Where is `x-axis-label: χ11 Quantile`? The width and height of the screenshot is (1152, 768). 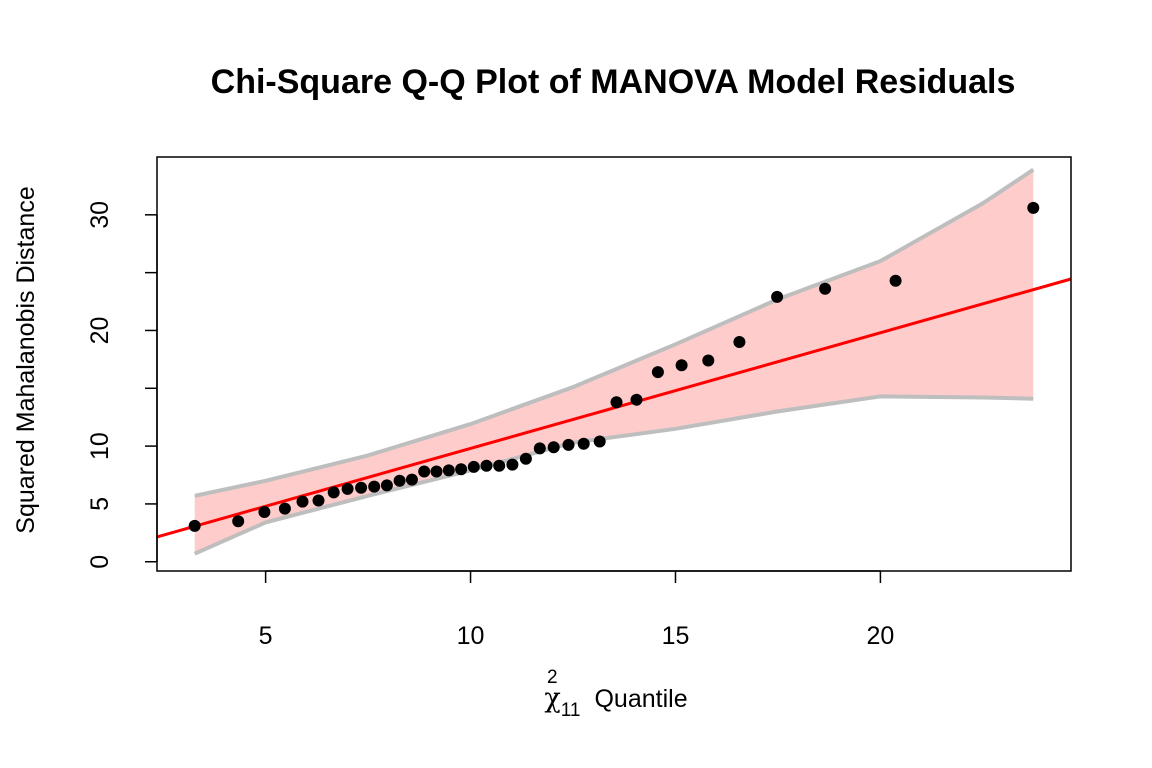 x-axis-label: χ11 Quantile is located at coordinates (615, 702).